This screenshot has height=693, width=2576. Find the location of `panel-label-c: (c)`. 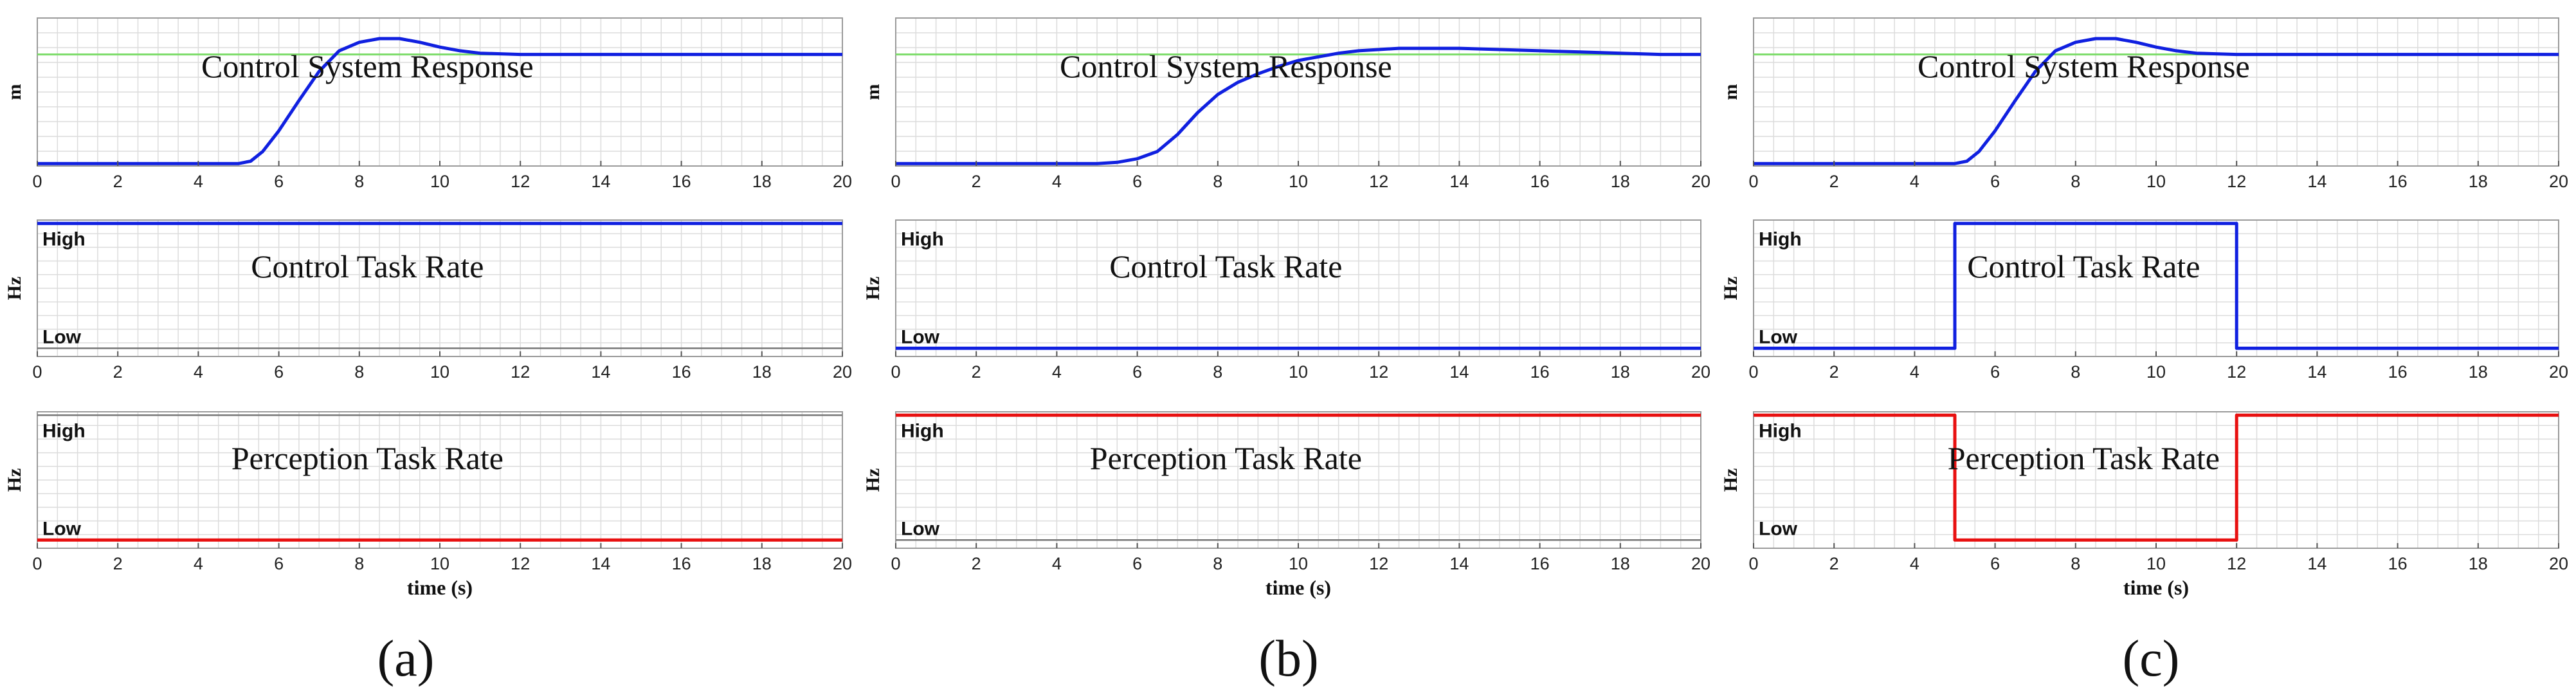

panel-label-c: (c) is located at coordinates (2151, 659).